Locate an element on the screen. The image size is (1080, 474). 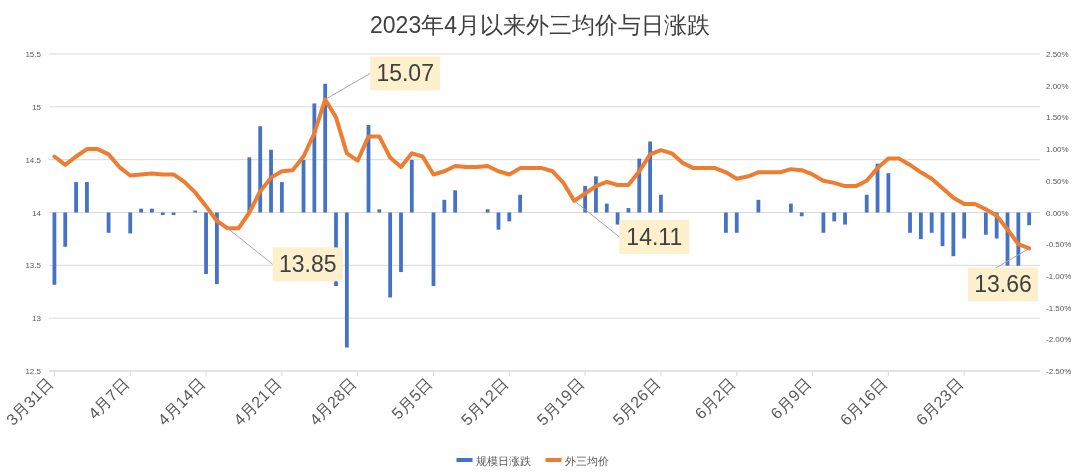
y-tick-label: 13 is located at coordinates (37, 319).